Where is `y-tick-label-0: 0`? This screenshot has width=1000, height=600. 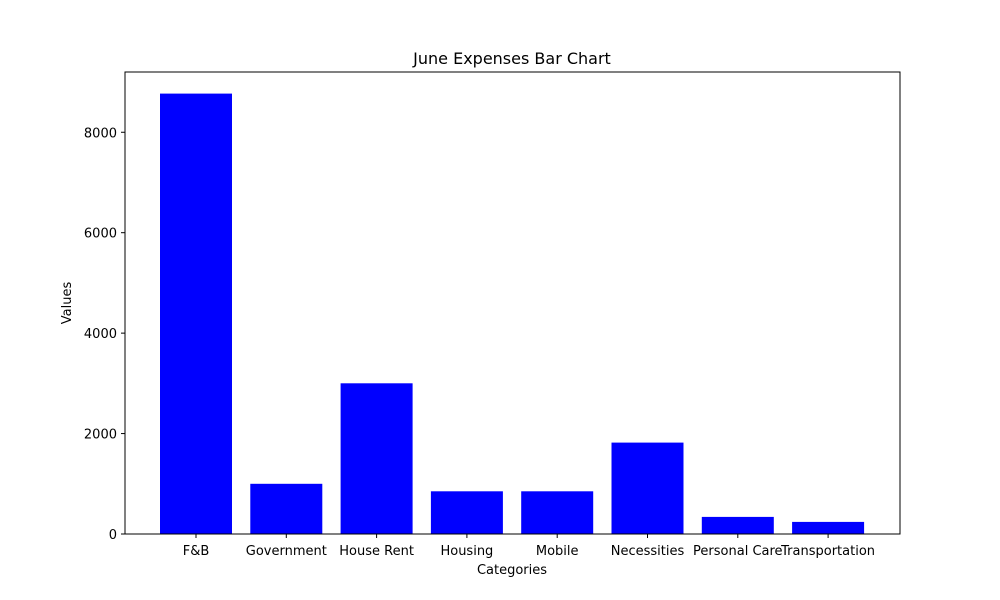 y-tick-label-0: 0 is located at coordinates (113, 535).